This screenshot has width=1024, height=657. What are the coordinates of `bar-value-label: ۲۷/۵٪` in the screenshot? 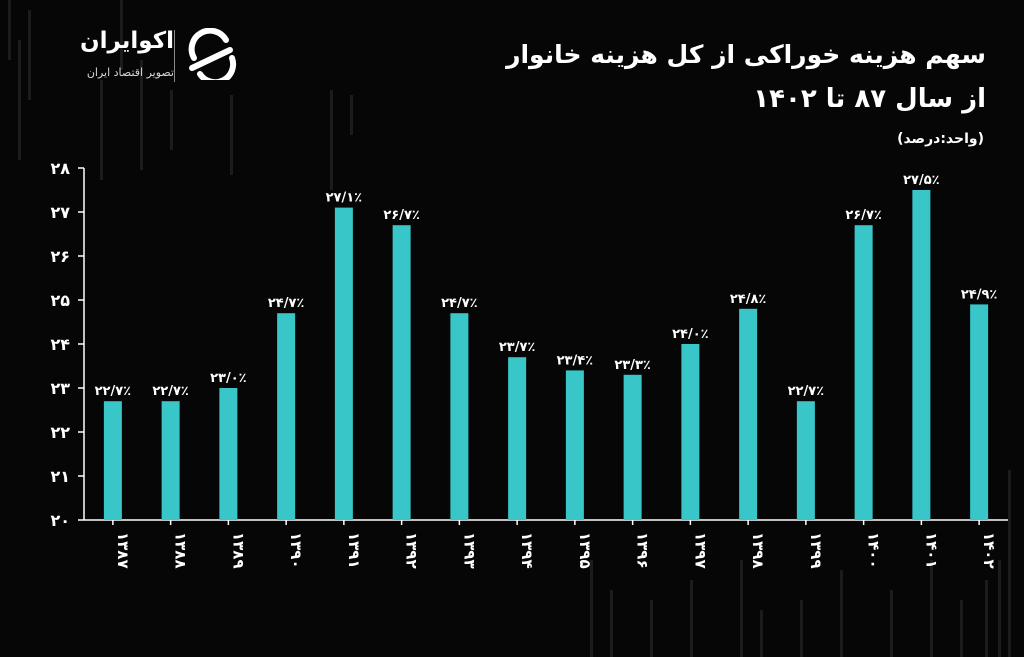 It's located at (921, 180).